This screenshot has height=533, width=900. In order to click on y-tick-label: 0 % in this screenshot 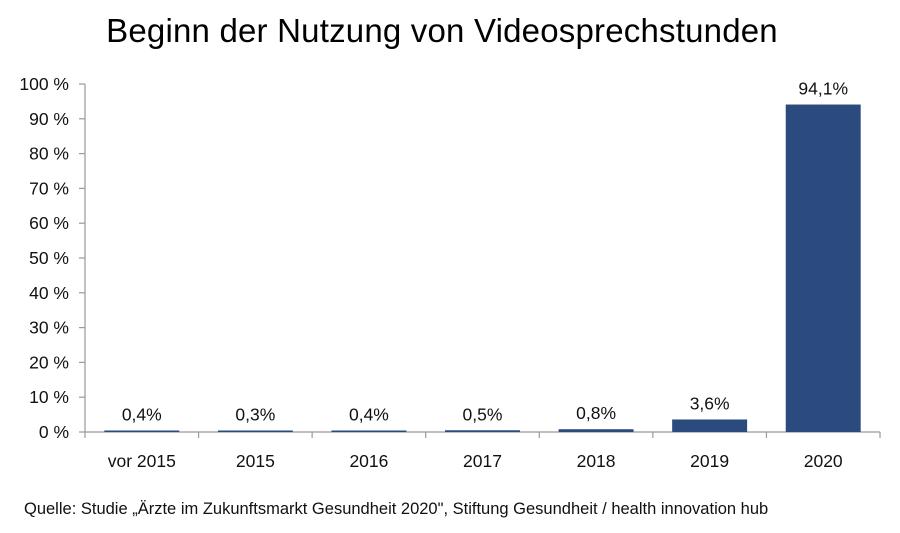, I will do `click(54, 432)`.